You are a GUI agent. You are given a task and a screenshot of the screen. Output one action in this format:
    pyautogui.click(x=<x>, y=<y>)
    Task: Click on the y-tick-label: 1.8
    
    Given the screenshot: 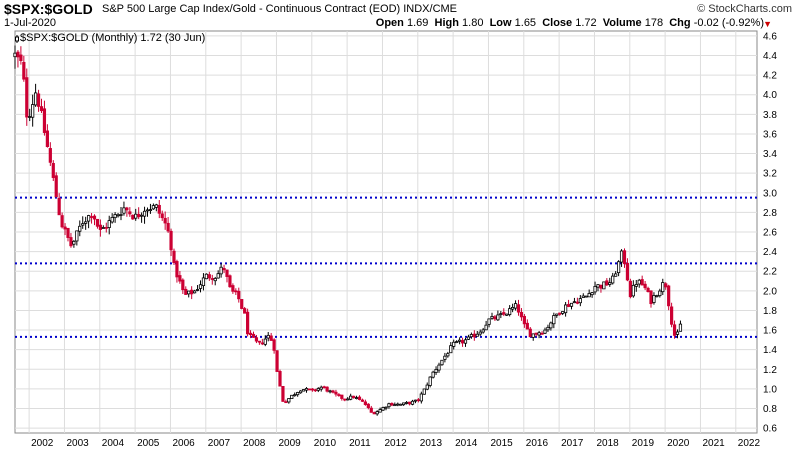 What is the action you would take?
    pyautogui.click(x=770, y=311)
    